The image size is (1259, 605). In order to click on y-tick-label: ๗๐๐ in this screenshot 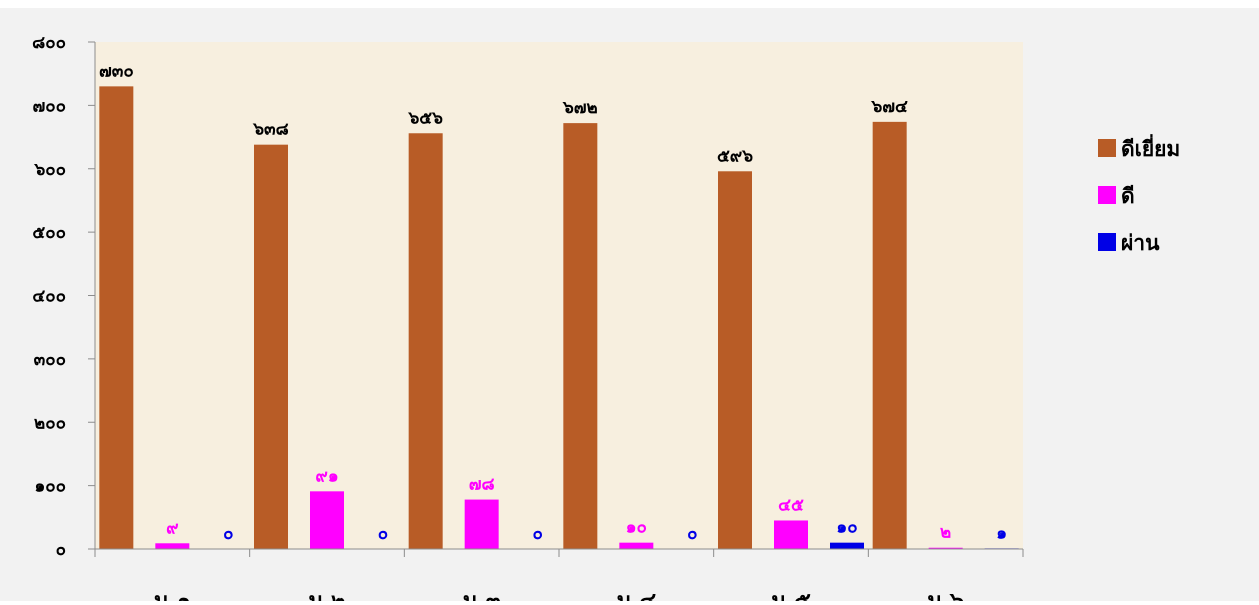, I will do `click(49, 106)`.